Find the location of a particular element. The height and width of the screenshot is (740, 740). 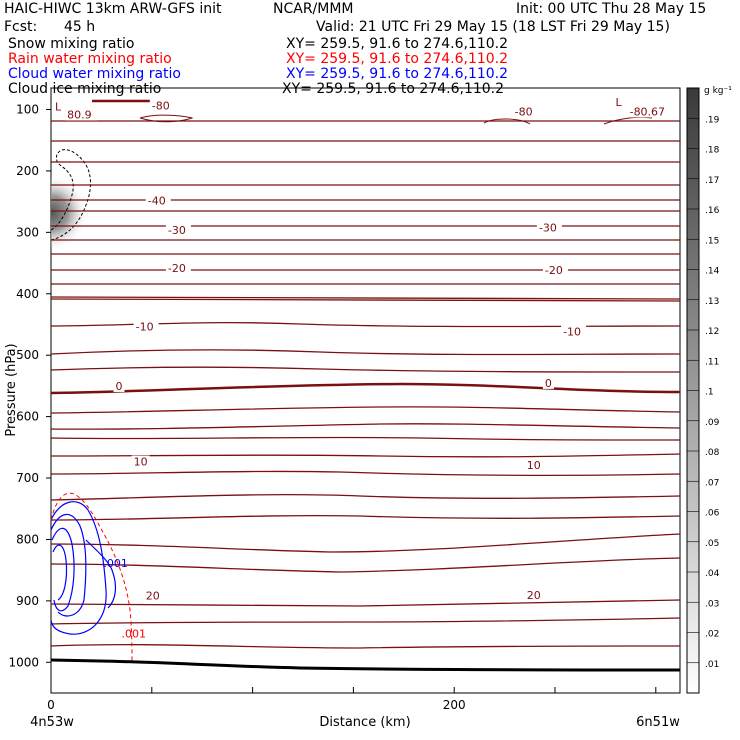

colorbar-unit: g kg⁻¹ is located at coordinates (718, 91).